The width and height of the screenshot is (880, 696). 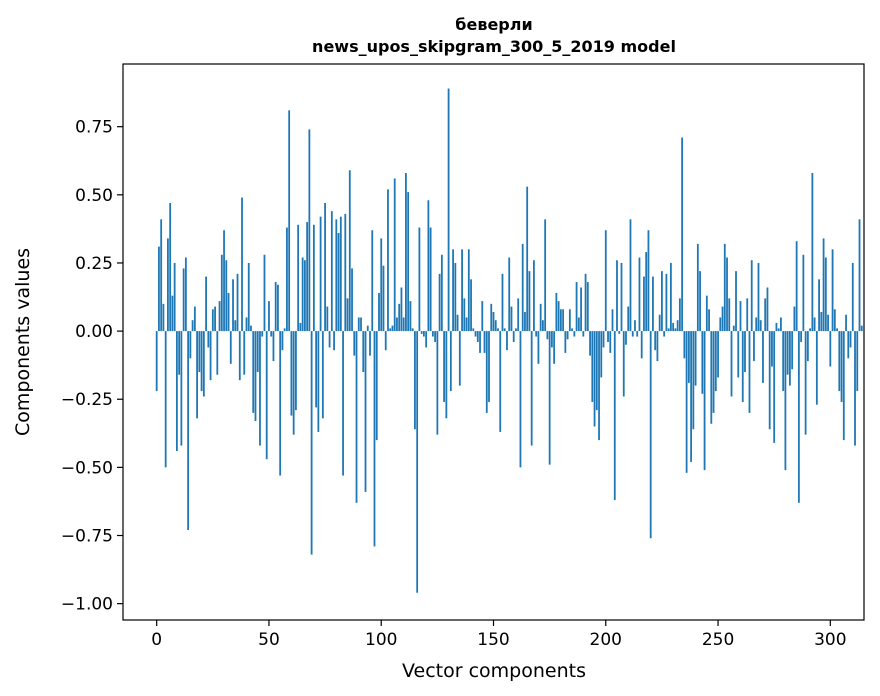 I want to click on x-axis-ticks: 0 50 100 150 200 250 300, so click(x=499, y=635).